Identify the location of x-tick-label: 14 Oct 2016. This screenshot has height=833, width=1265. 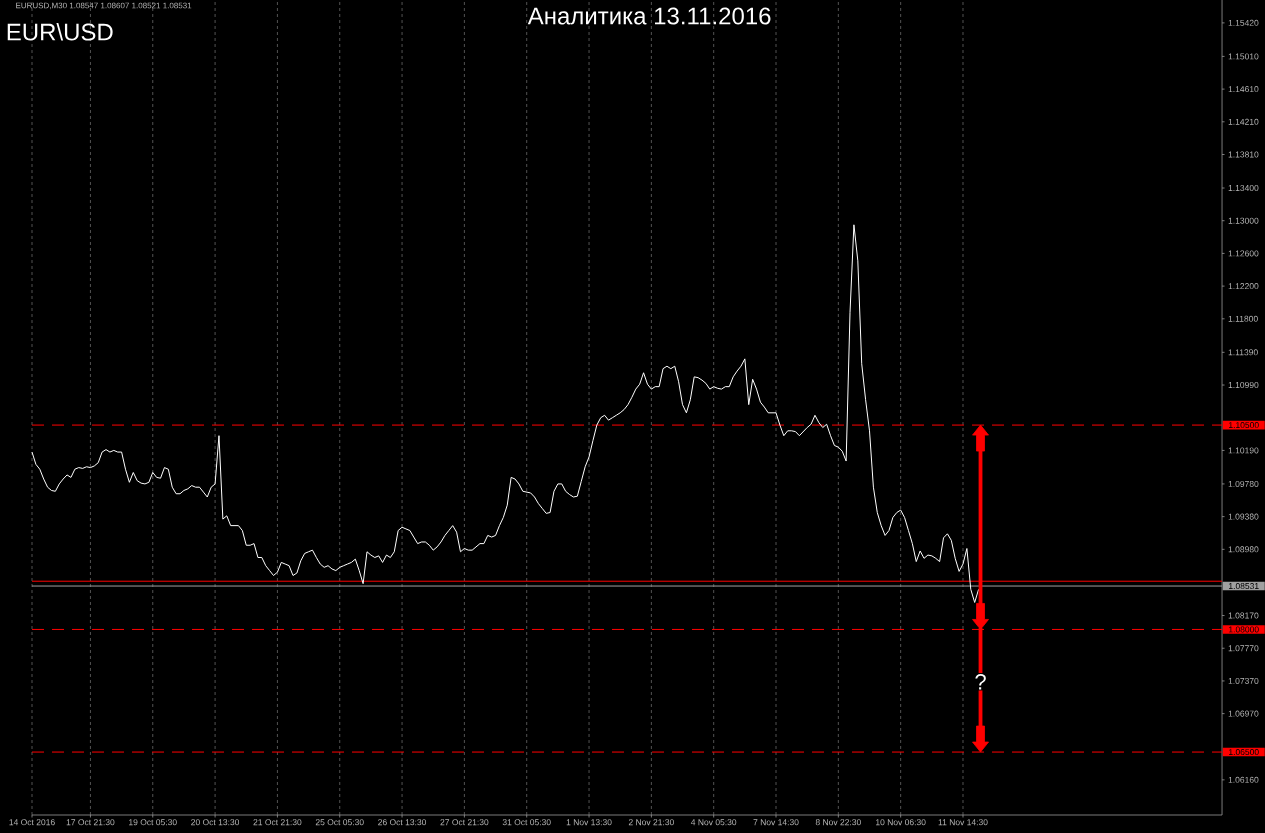
(32, 822).